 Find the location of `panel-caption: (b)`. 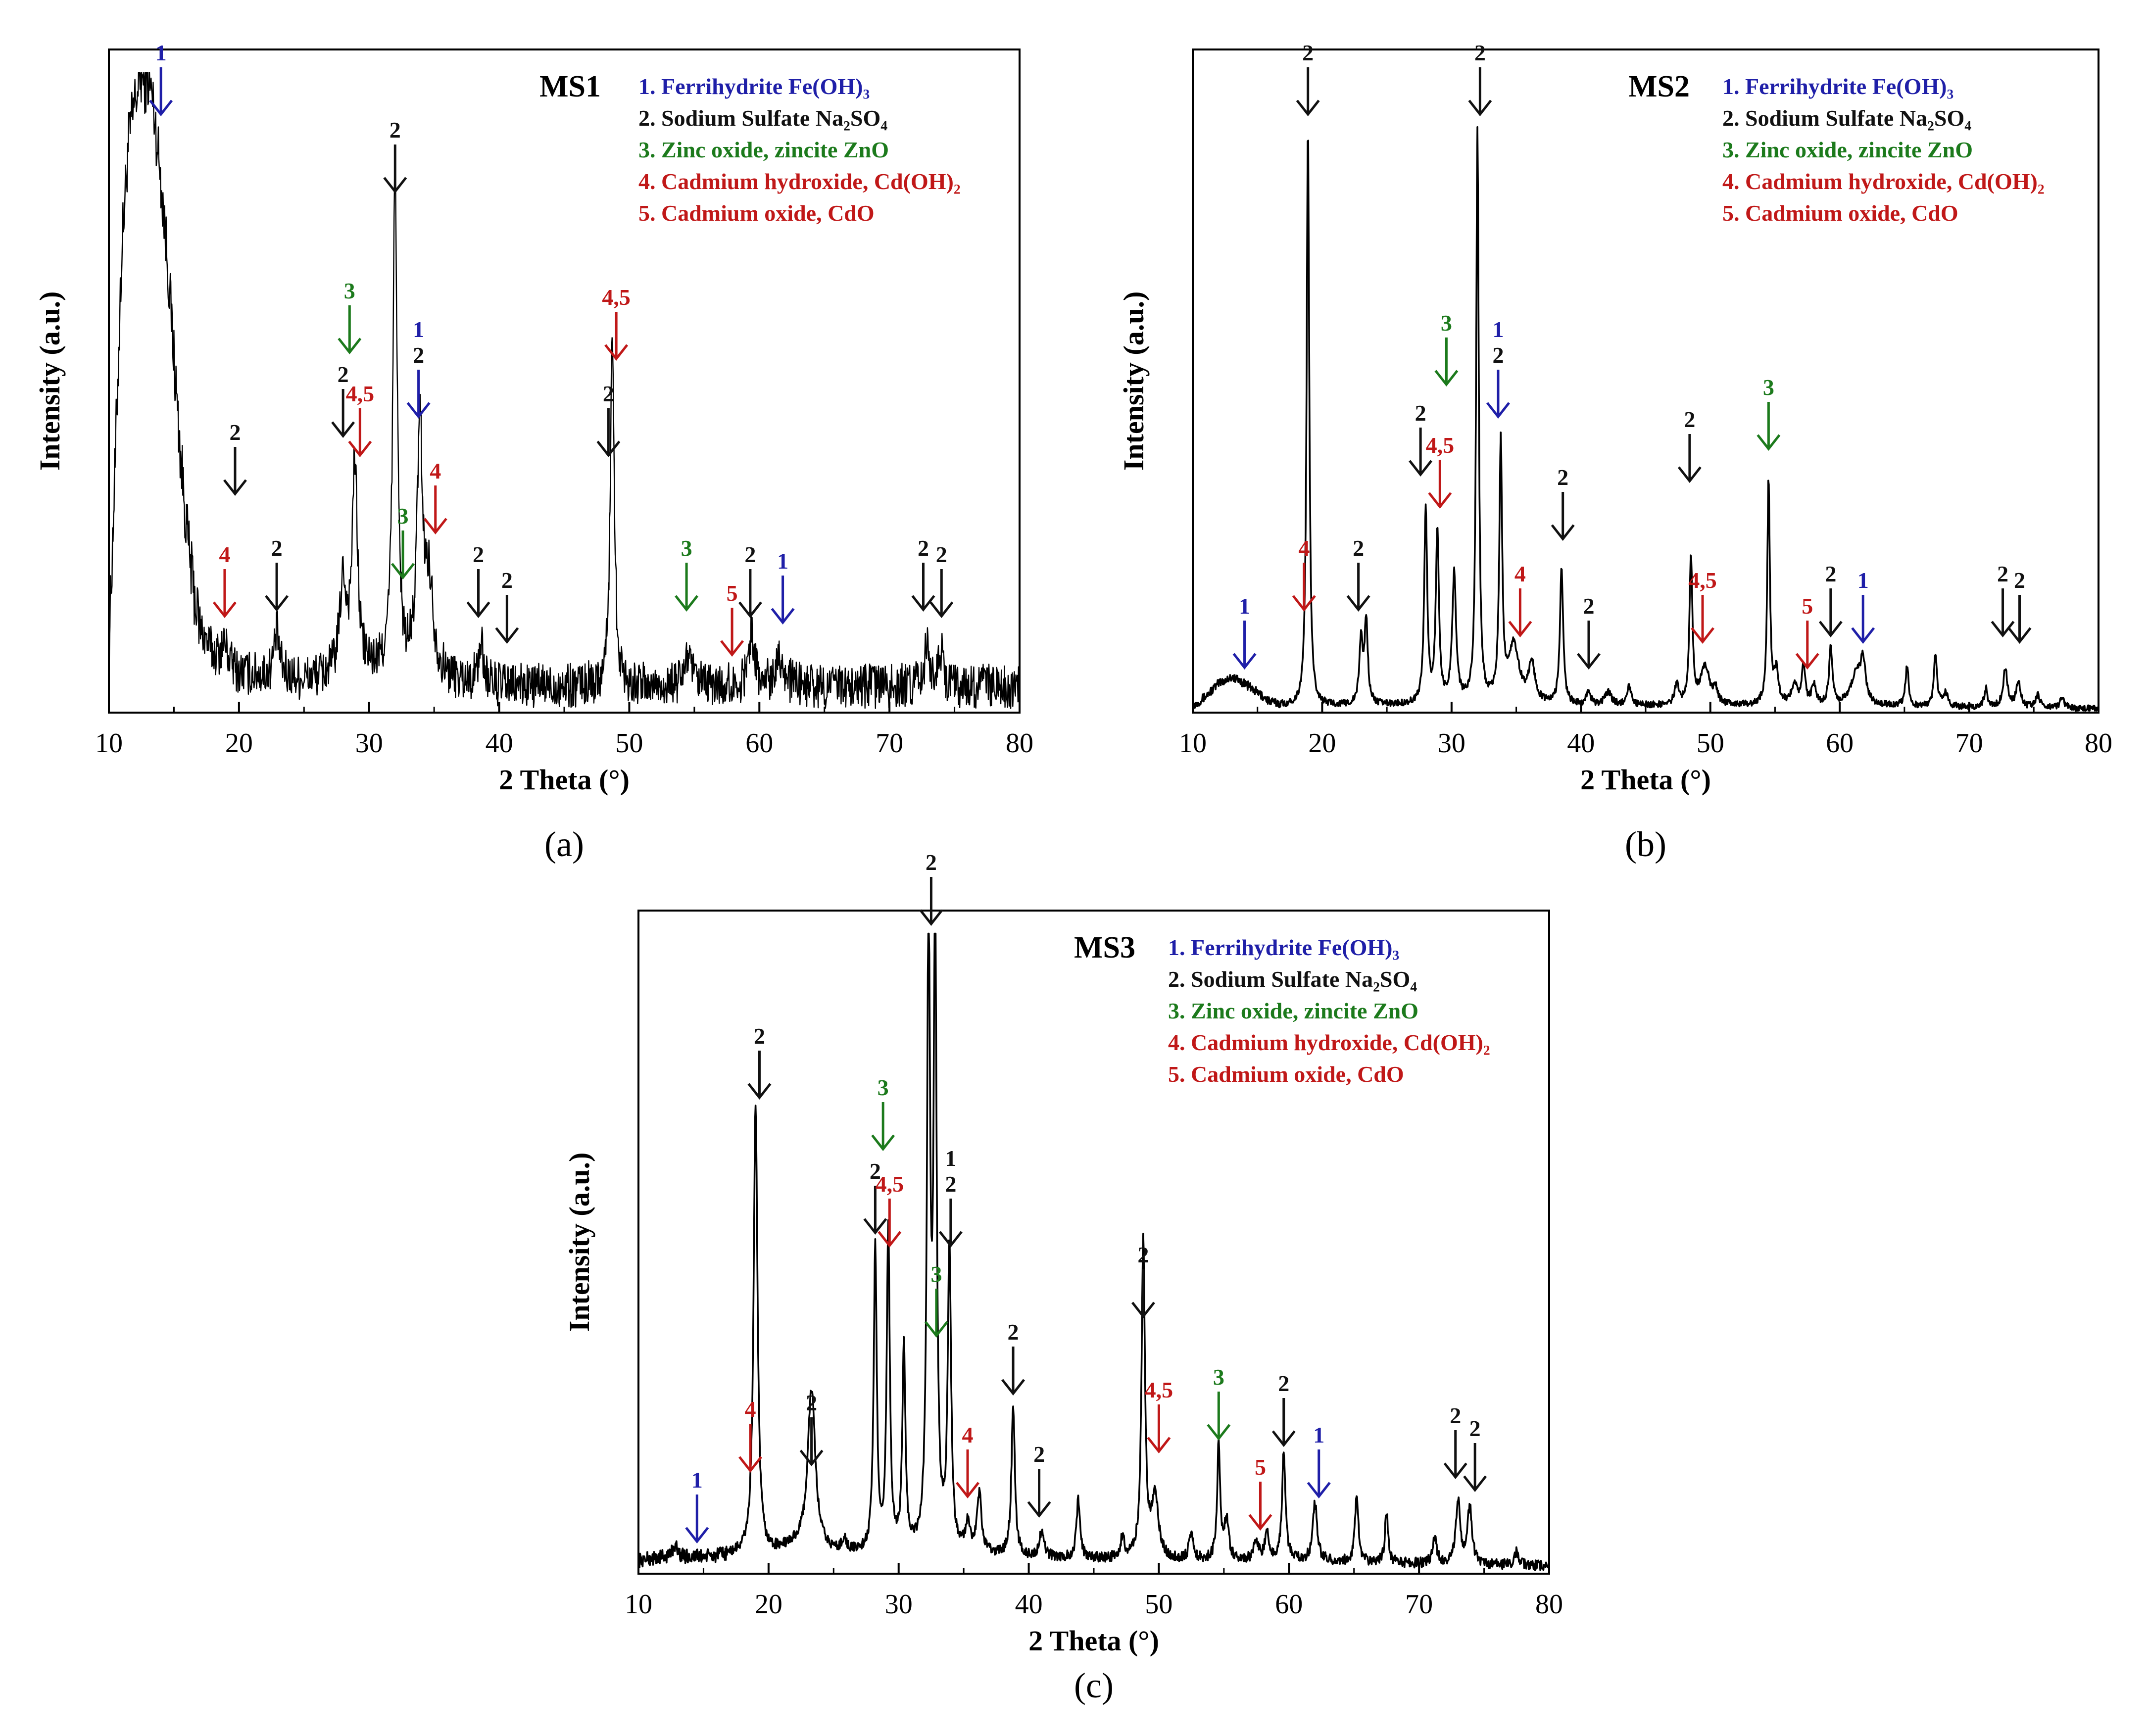

panel-caption: (b) is located at coordinates (1645, 844).